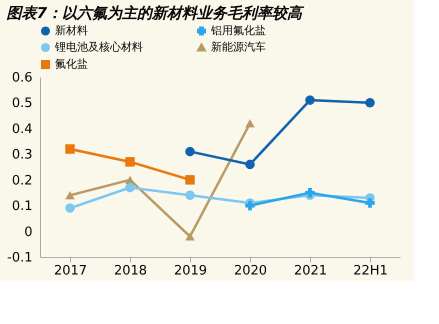  Describe the element at coordinates (22, 104) in the screenshot. I see `y-tick-label: 0.5` at that location.